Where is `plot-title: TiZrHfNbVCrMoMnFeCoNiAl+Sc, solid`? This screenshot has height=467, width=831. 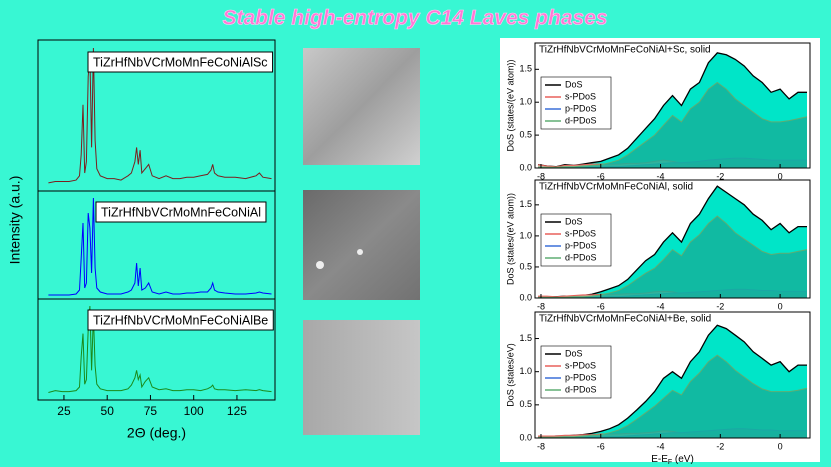 plot-title: TiZrHfNbVCrMoMnFeCoNiAl+Sc, solid is located at coordinates (625, 50).